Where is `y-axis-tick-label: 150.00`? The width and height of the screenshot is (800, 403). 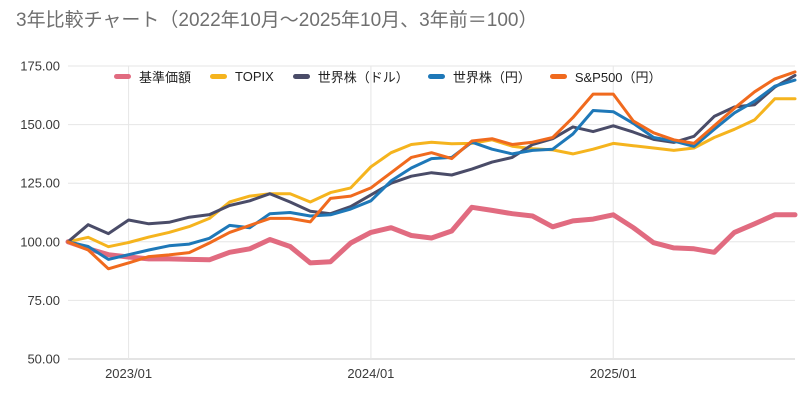
y-axis-tick-label: 150.00 is located at coordinates (40, 124).